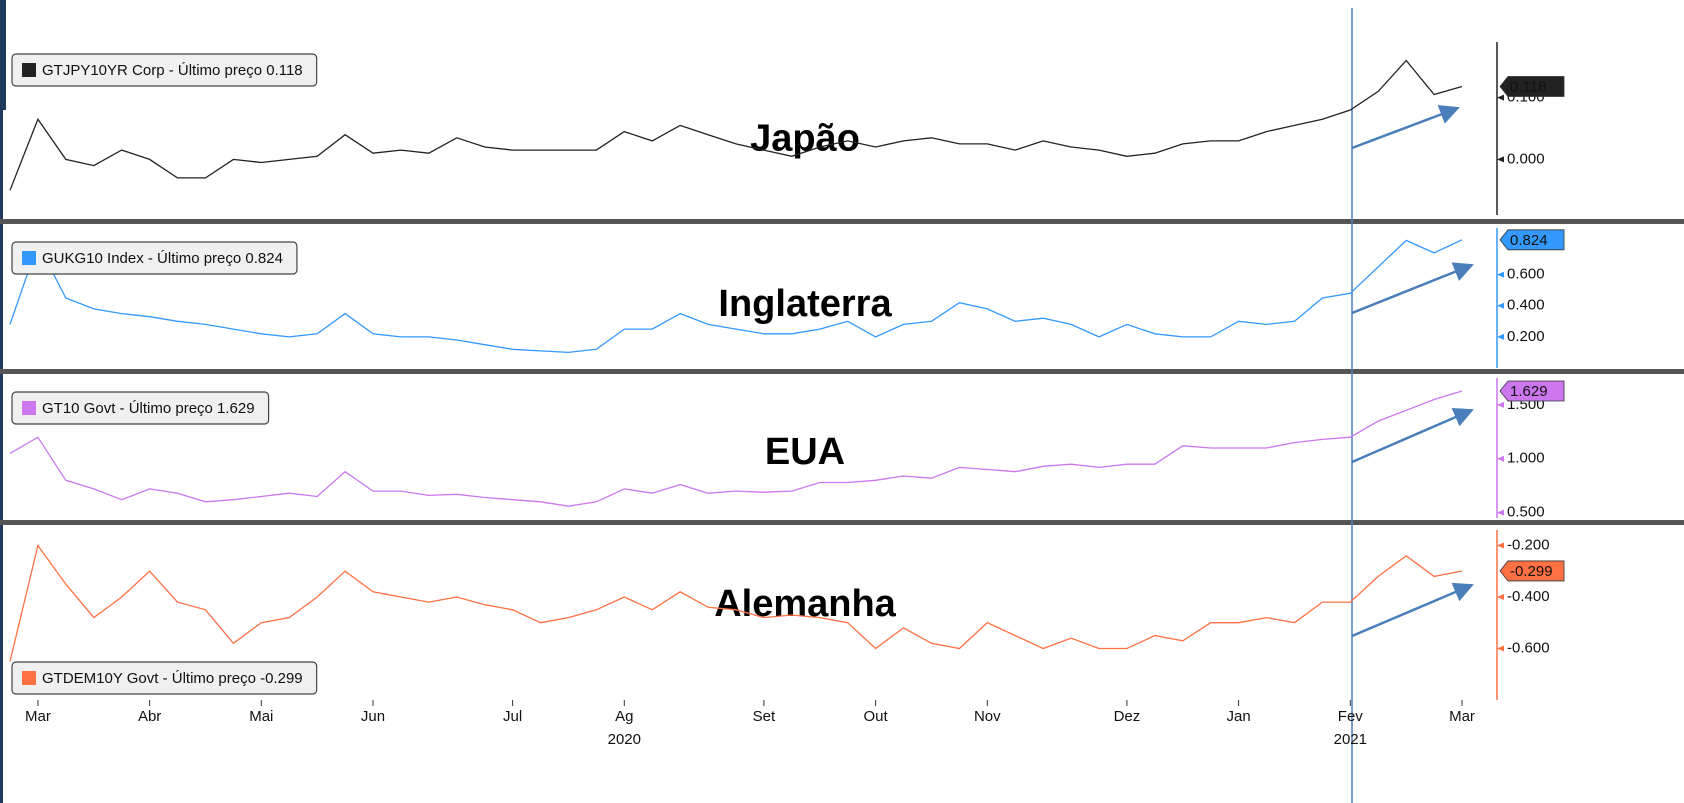 This screenshot has width=1684, height=803. I want to click on y-tick-label: 0.600, so click(1526, 274).